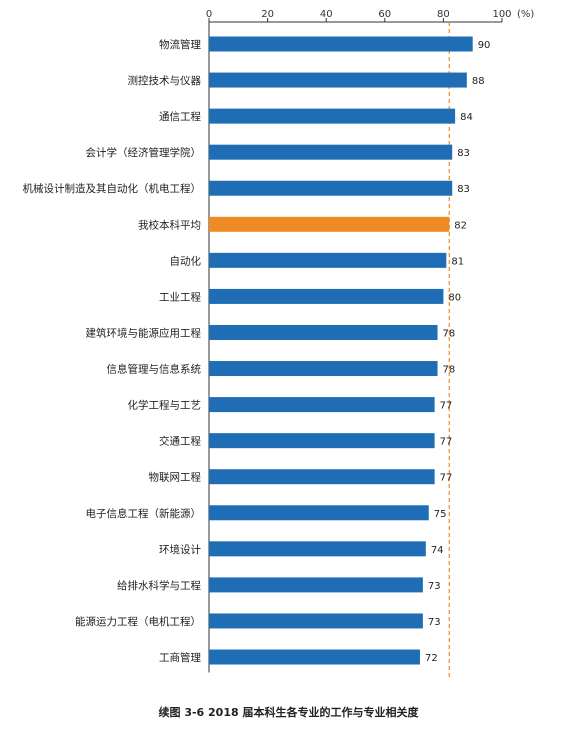 This screenshot has width=577, height=737. Describe the element at coordinates (384, 14) in the screenshot. I see `x-tick-label: 60` at that location.